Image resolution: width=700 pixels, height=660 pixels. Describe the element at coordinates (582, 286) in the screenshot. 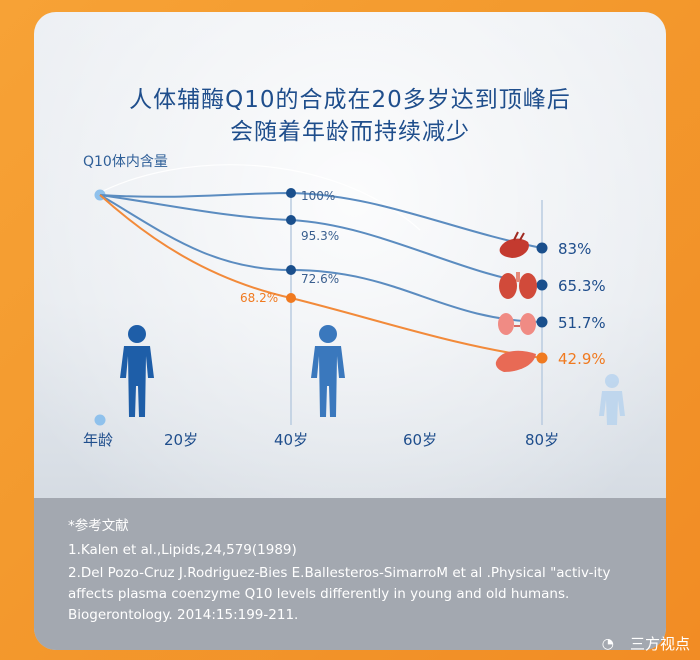

I see `label-s2-80: 65.3%` at that location.